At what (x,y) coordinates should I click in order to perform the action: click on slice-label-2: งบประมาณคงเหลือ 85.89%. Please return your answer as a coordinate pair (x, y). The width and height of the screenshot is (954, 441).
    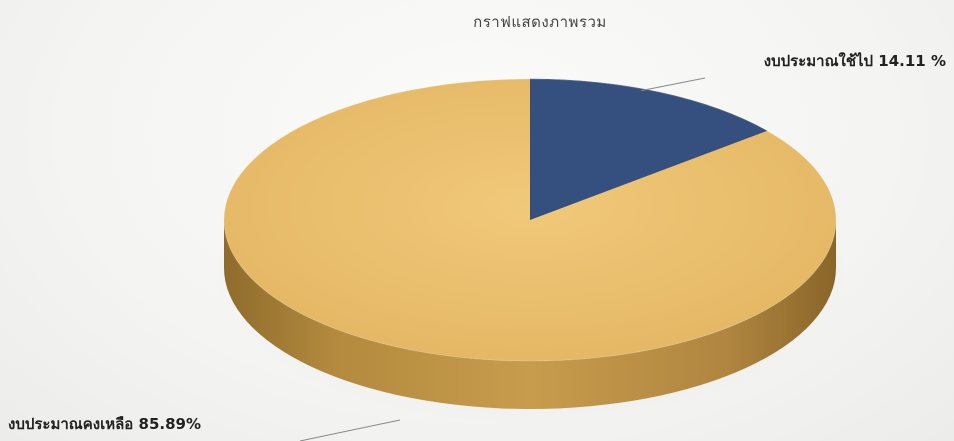
    Looking at the image, I should click on (104, 424).